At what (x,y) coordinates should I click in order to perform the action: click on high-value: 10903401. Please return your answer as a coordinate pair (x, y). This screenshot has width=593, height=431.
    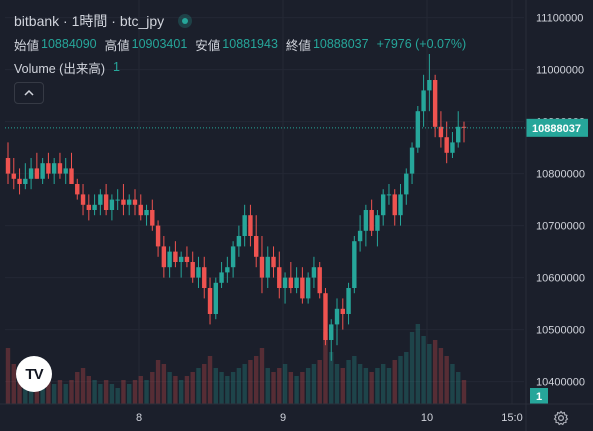
    Looking at the image, I should click on (159, 44).